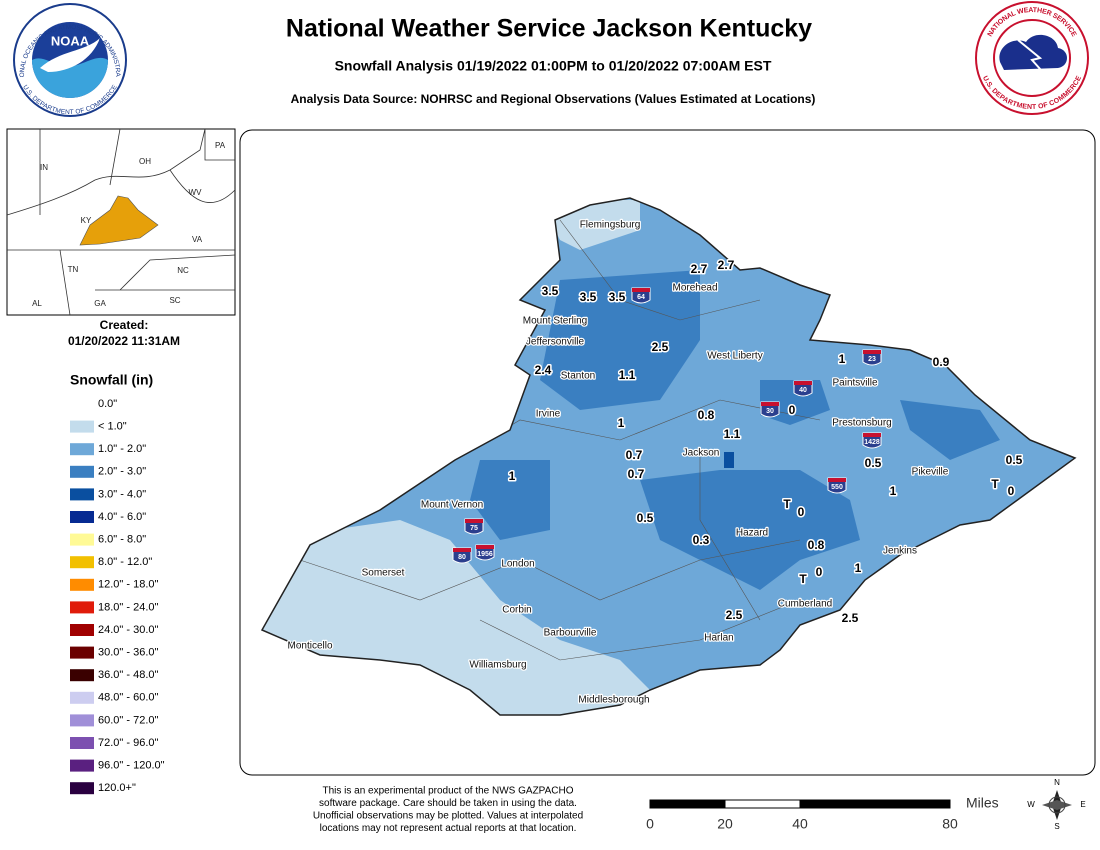 This screenshot has width=1100, height=850. I want to click on compass-s: S, so click(1056, 826).